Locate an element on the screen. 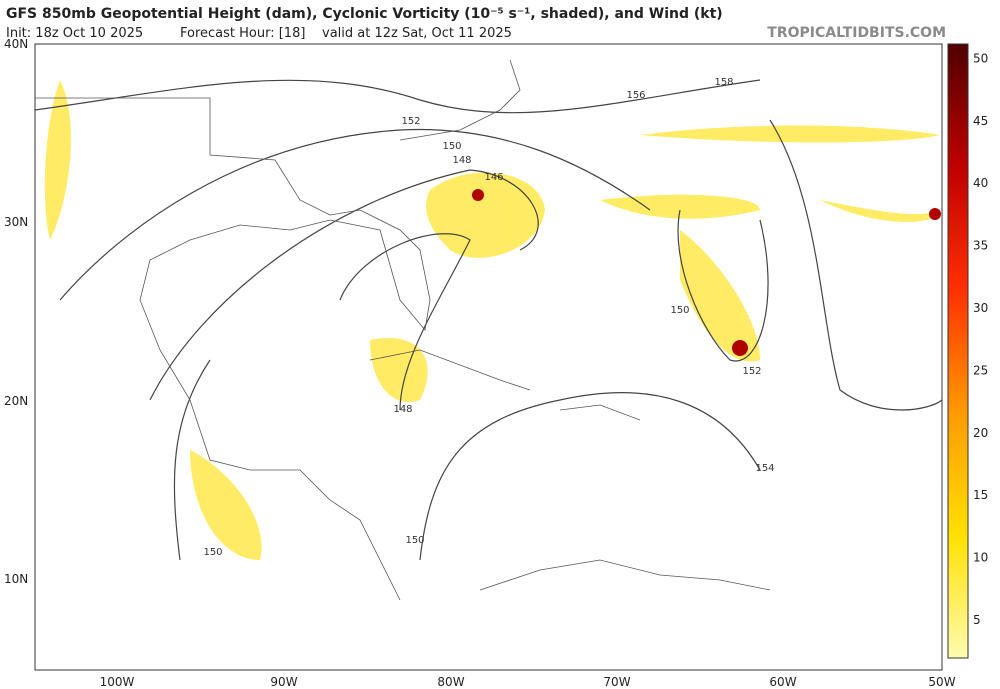  contour-label: 154 is located at coordinates (764, 468).